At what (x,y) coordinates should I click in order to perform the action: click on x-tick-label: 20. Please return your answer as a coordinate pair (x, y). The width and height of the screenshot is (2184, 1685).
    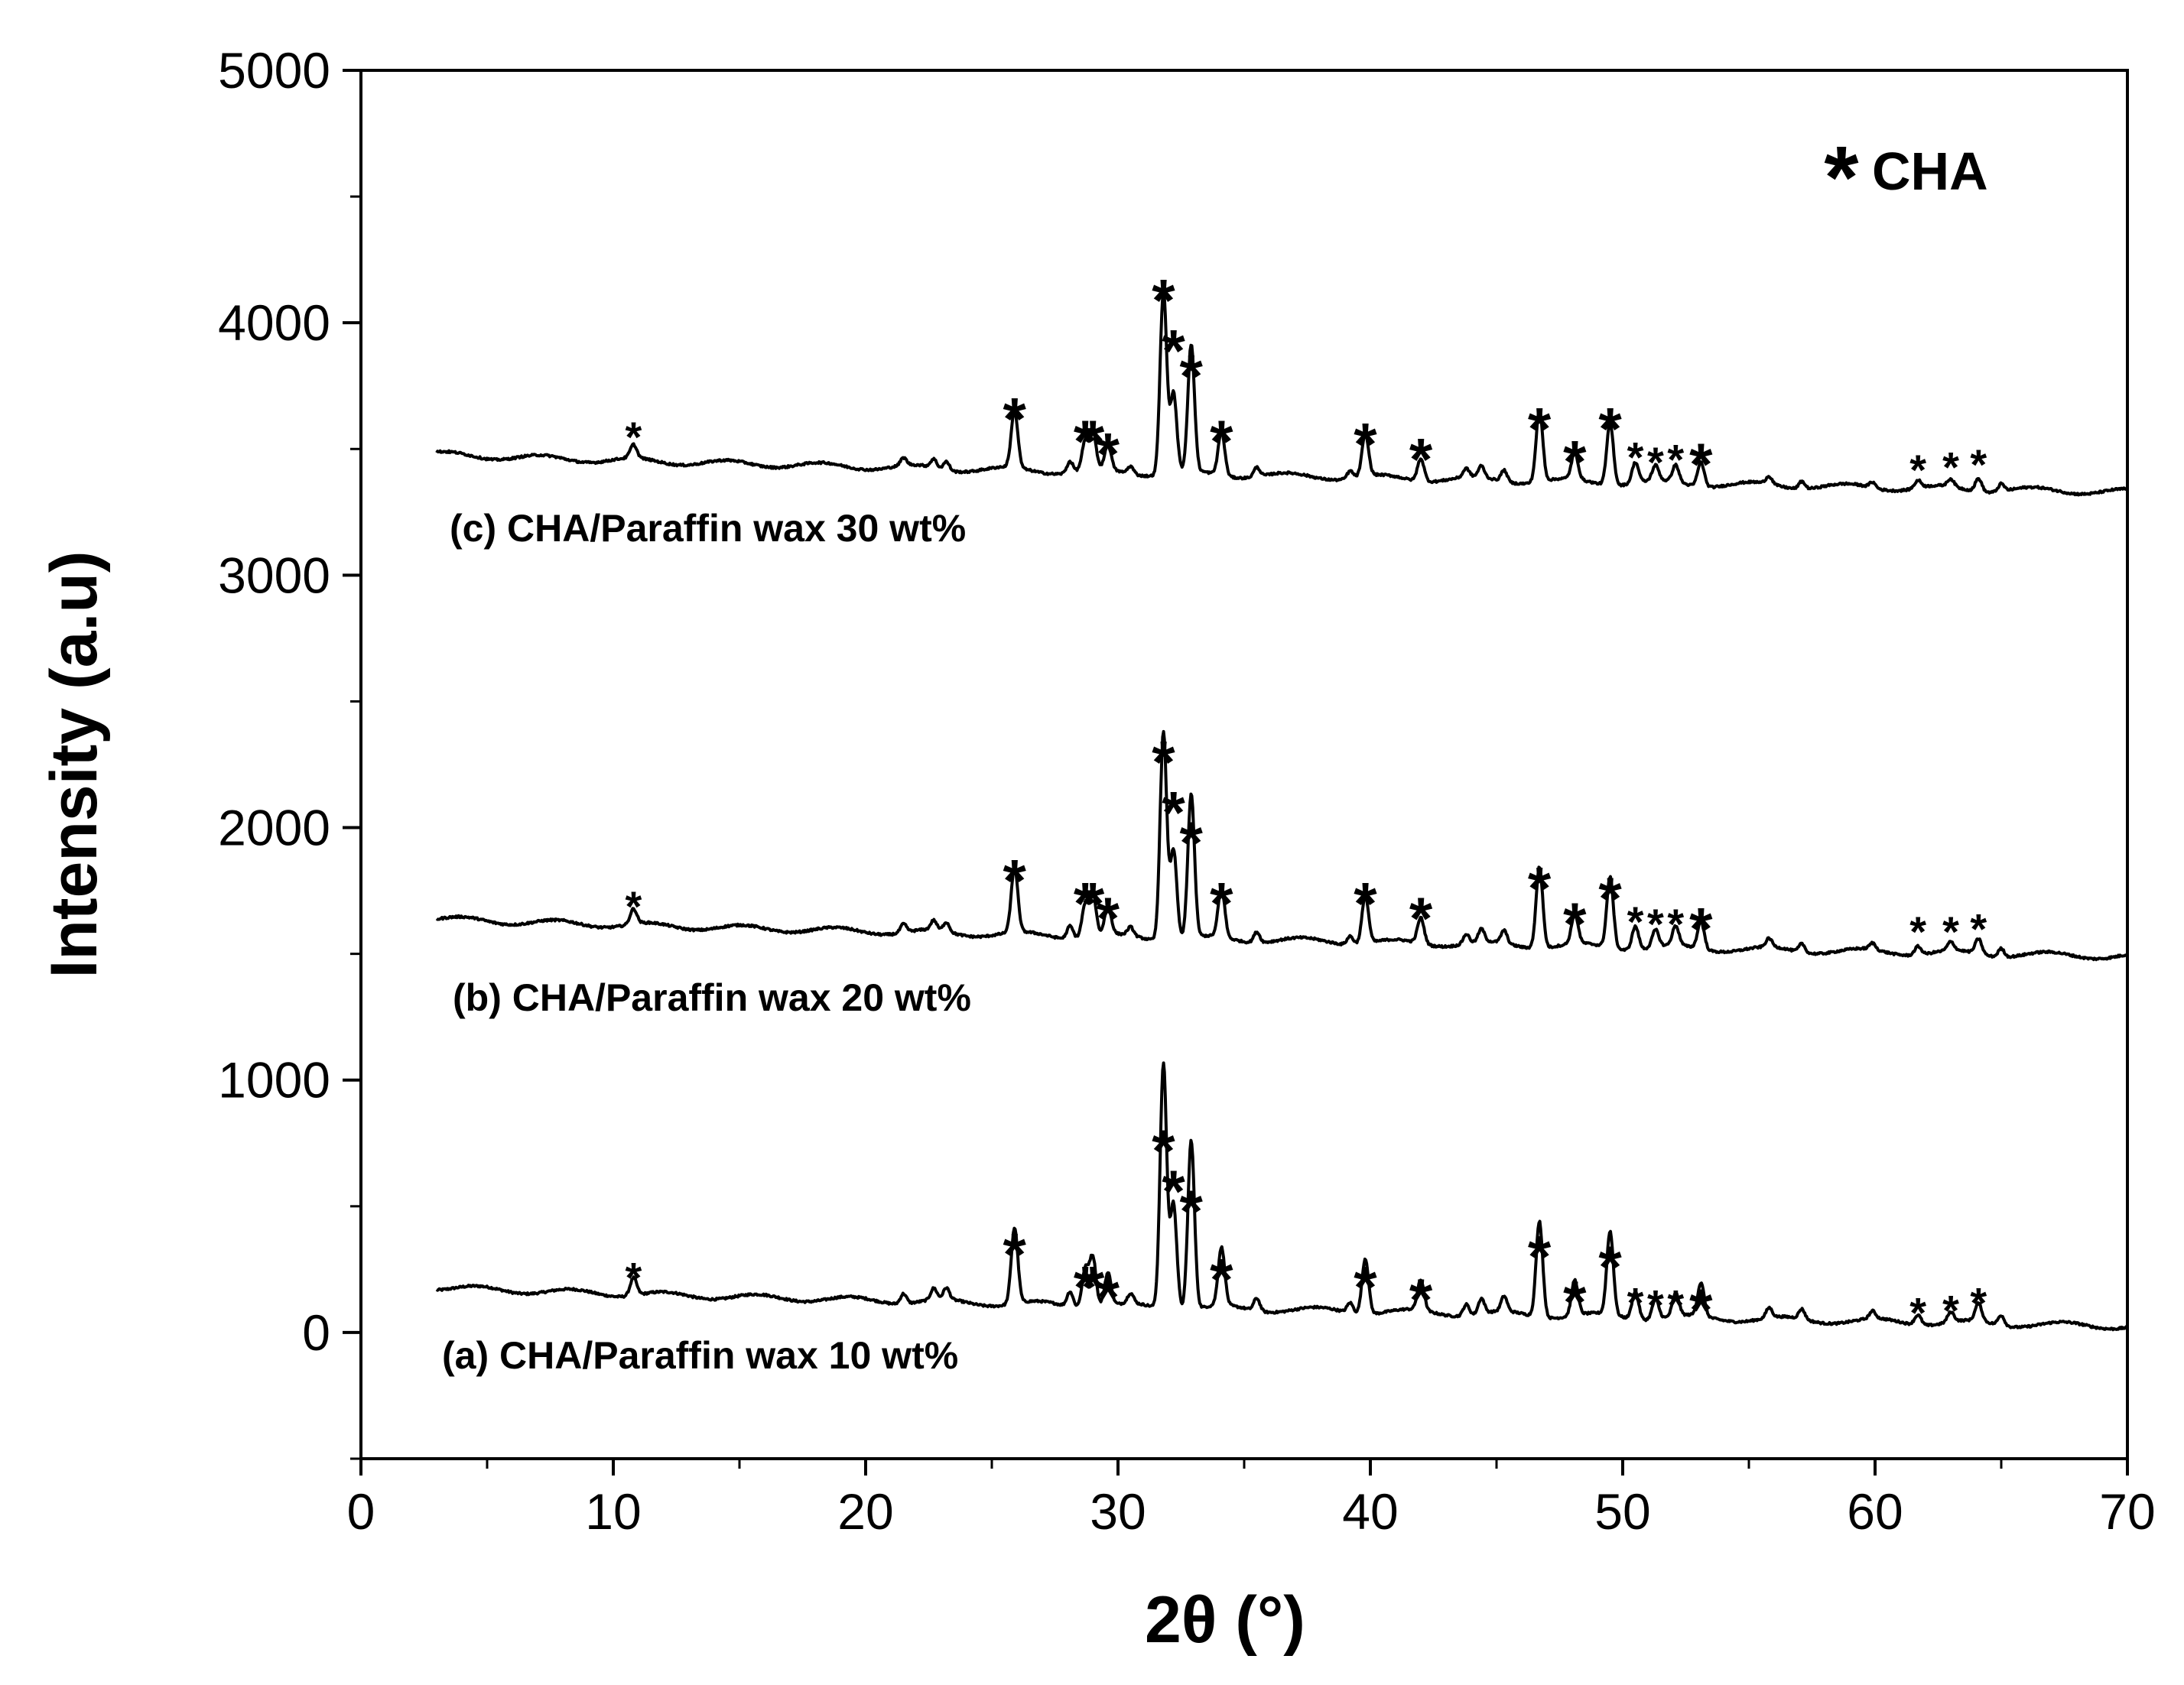
    Looking at the image, I should click on (865, 1511).